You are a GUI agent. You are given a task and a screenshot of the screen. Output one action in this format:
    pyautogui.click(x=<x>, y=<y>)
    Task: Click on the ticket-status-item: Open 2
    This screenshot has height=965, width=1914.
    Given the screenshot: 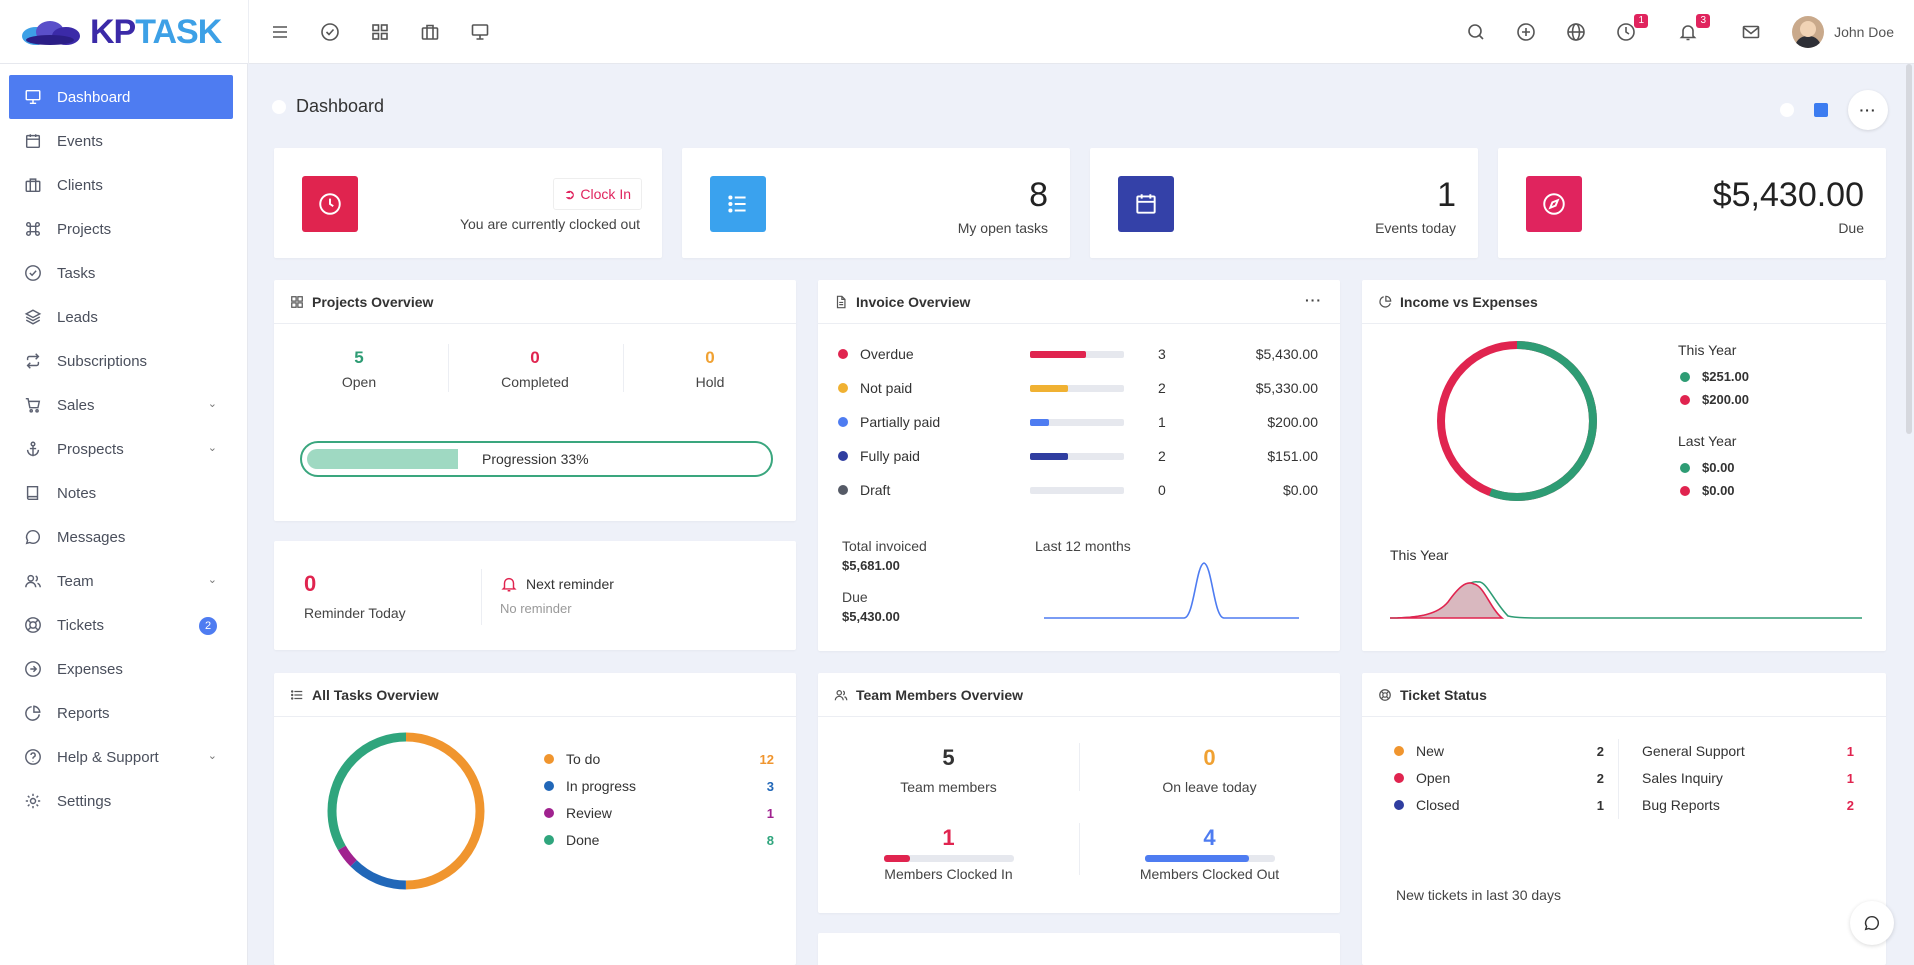 What is the action you would take?
    pyautogui.click(x=1499, y=778)
    